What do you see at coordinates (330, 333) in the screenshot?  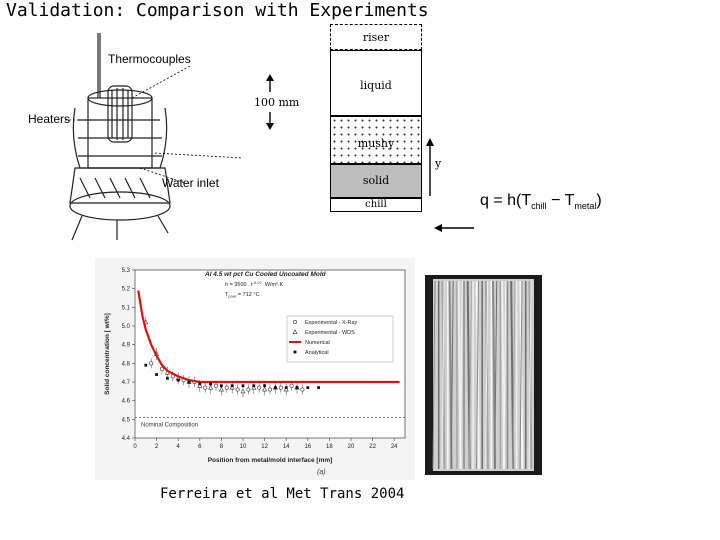 I see `legend-entry: Experimental - WDS` at bounding box center [330, 333].